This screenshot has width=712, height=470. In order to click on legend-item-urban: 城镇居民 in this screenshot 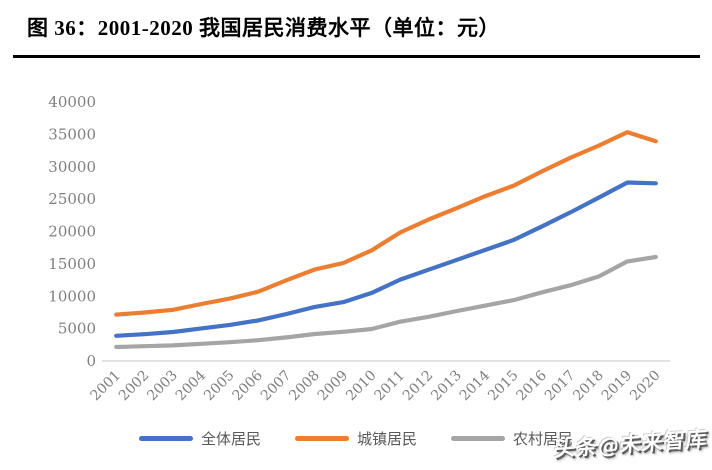, I will do `click(355, 438)`.